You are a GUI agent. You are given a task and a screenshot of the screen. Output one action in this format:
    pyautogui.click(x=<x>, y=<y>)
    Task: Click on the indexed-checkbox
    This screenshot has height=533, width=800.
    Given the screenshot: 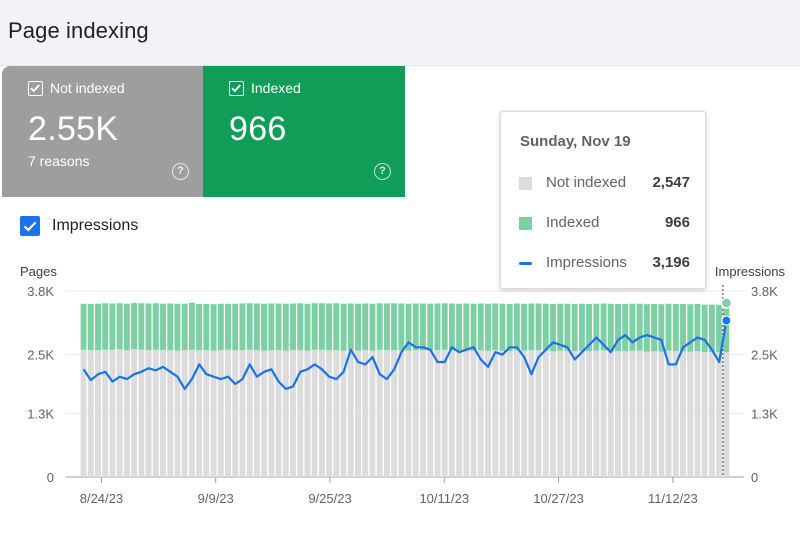 What is the action you would take?
    pyautogui.click(x=236, y=88)
    